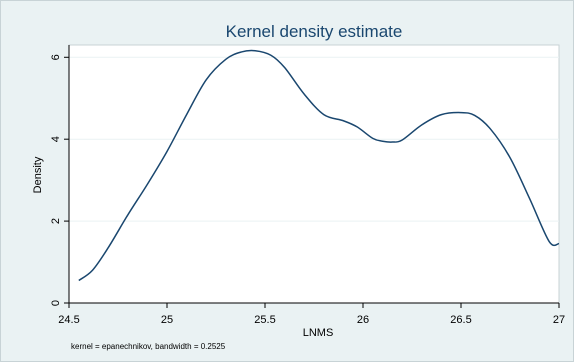 The height and width of the screenshot is (362, 574). I want to click on y-axis-label: Density, so click(38, 174).